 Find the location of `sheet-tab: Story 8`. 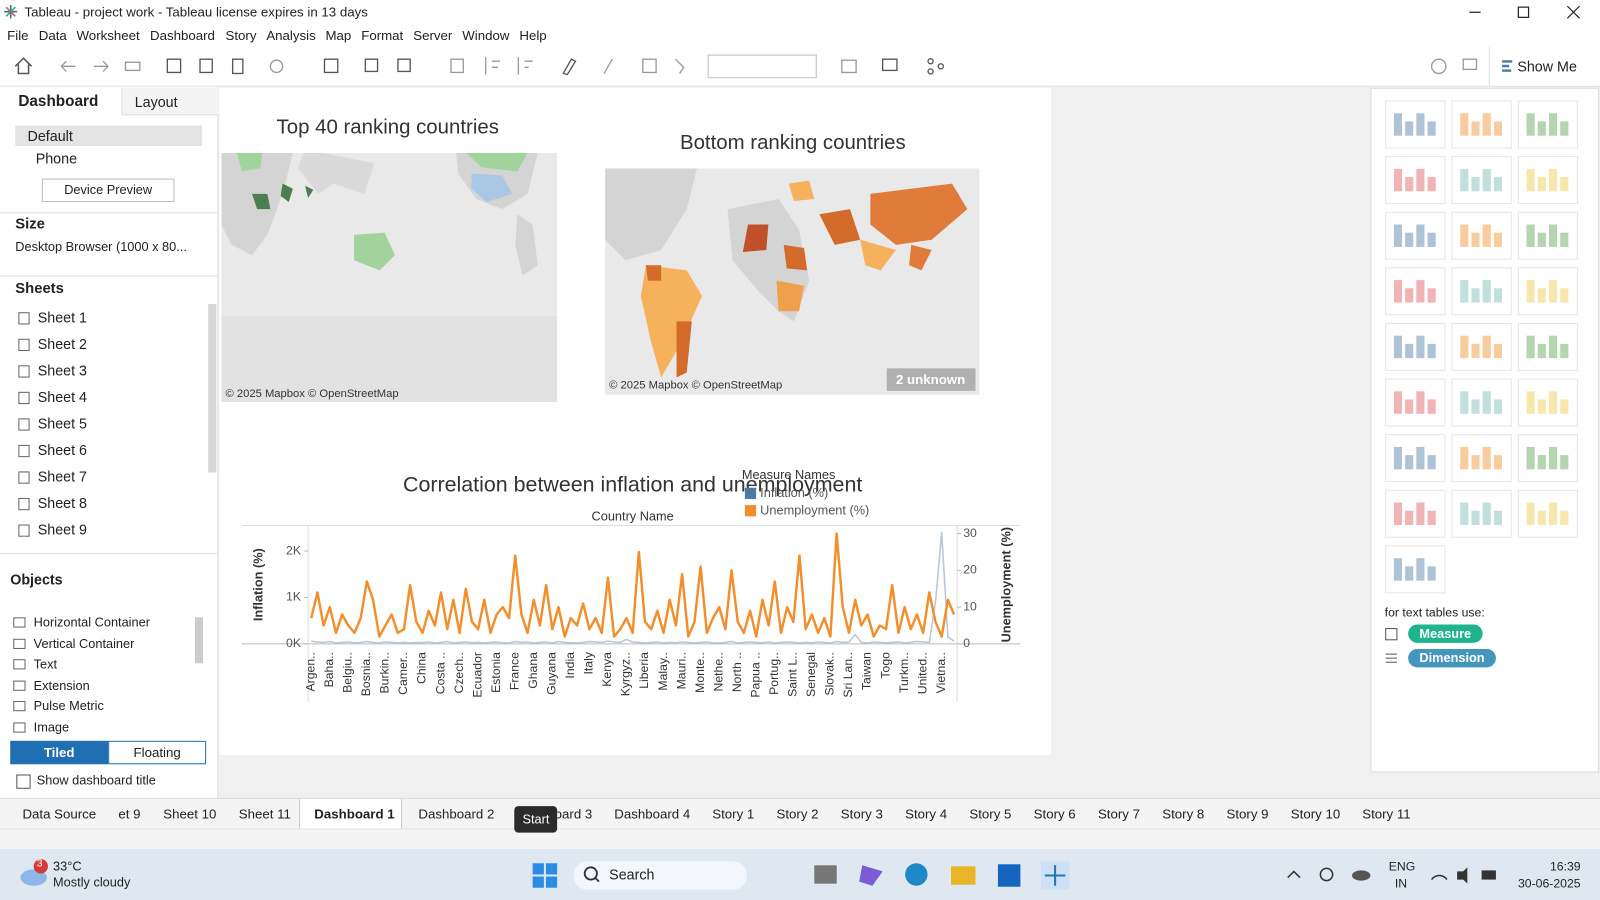

sheet-tab: Story 8 is located at coordinates (1183, 814).